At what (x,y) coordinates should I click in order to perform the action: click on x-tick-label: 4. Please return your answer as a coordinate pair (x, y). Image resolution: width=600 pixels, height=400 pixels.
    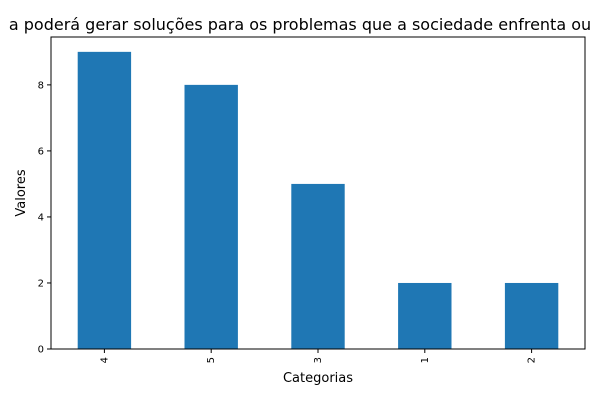
    Looking at the image, I should click on (104, 360).